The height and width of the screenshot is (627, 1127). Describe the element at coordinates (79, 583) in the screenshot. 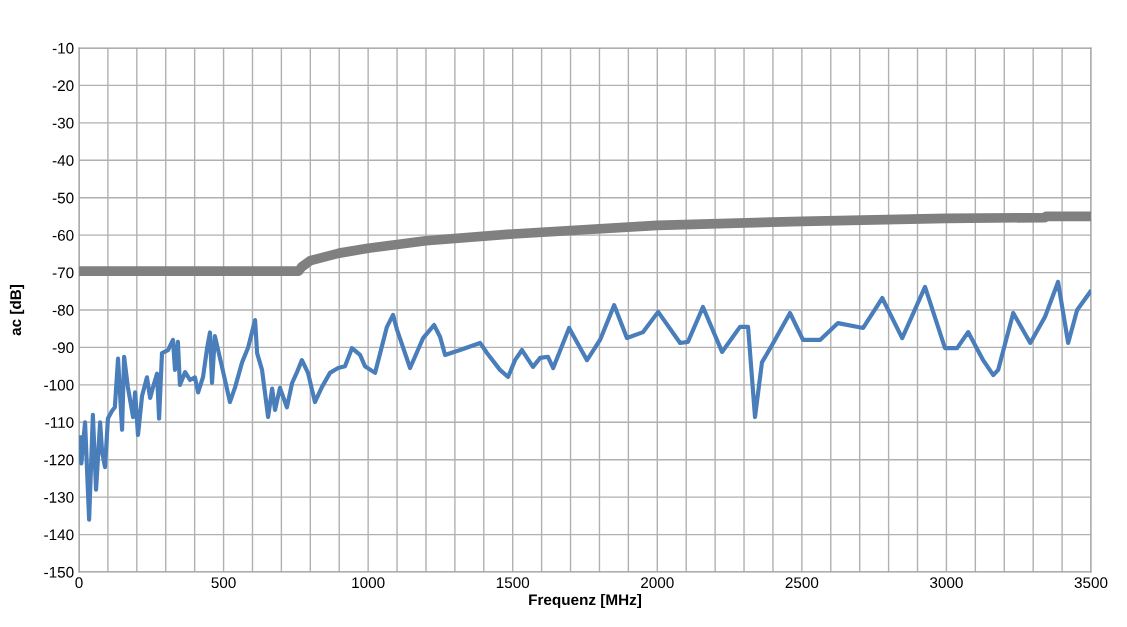

I see `x-tick-label: 0` at that location.